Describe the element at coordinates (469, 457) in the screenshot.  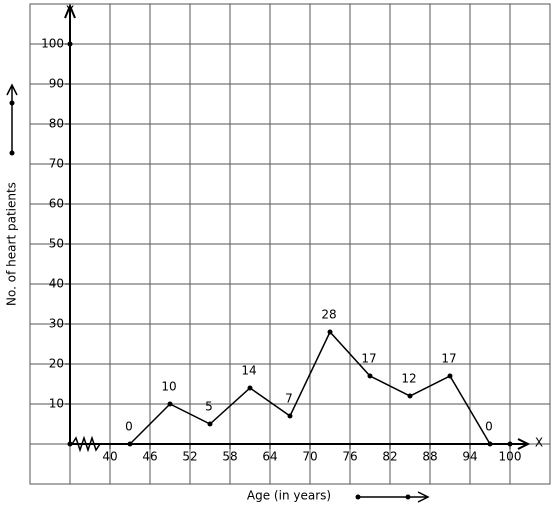
I see `x-tick-label: 94` at that location.